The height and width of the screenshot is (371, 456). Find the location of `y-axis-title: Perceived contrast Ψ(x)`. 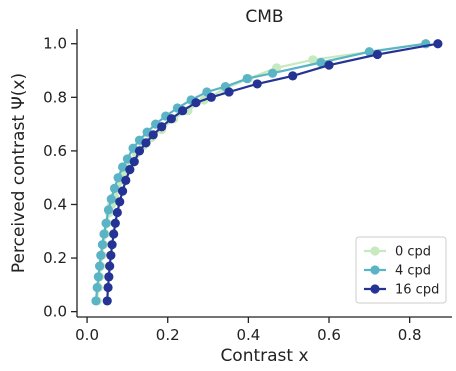

y-axis-title: Perceived contrast Ψ(x) is located at coordinates (19, 173).